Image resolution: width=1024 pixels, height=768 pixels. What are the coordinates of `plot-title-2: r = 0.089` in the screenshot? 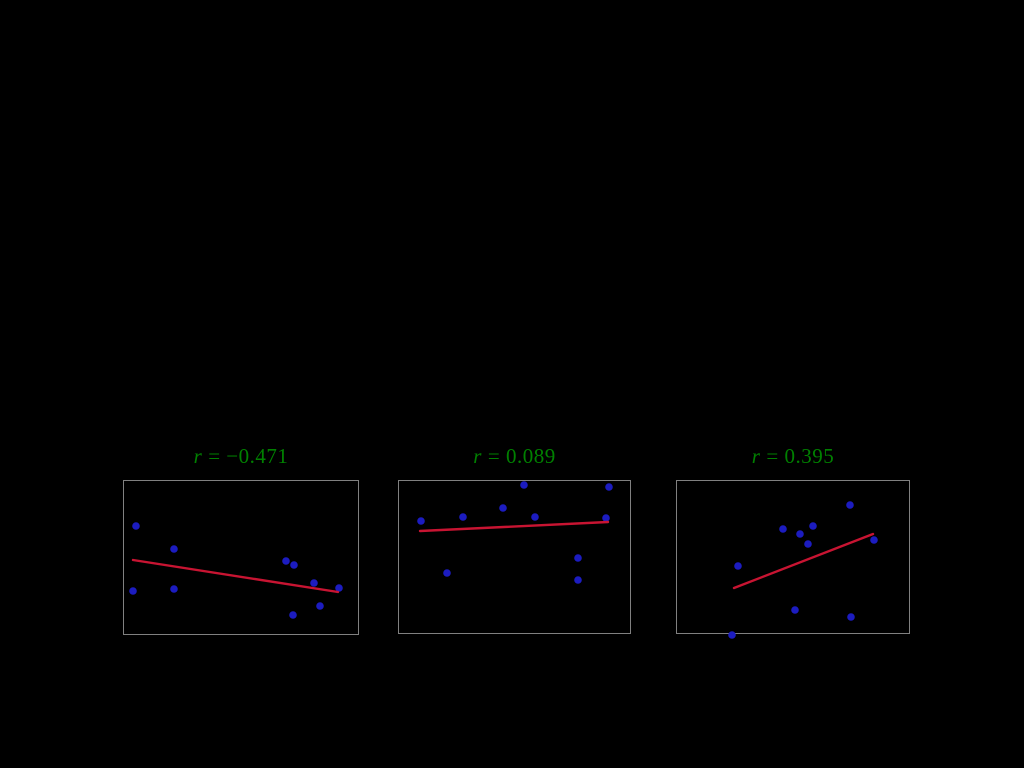 It's located at (514, 456).